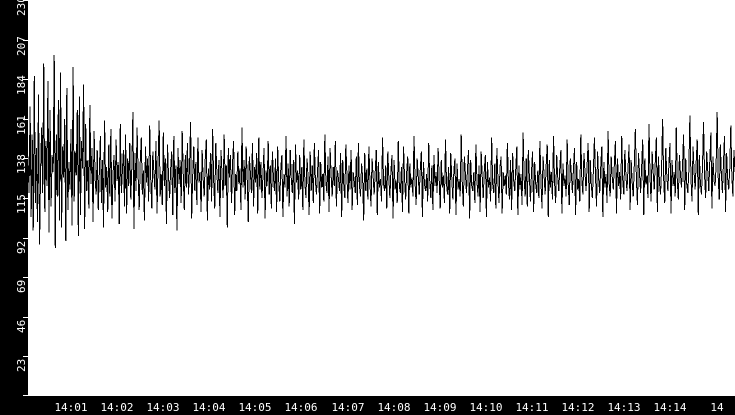 The height and width of the screenshot is (415, 735). Describe the element at coordinates (301, 407) in the screenshot. I see `x-tick-label: 14:06` at that location.